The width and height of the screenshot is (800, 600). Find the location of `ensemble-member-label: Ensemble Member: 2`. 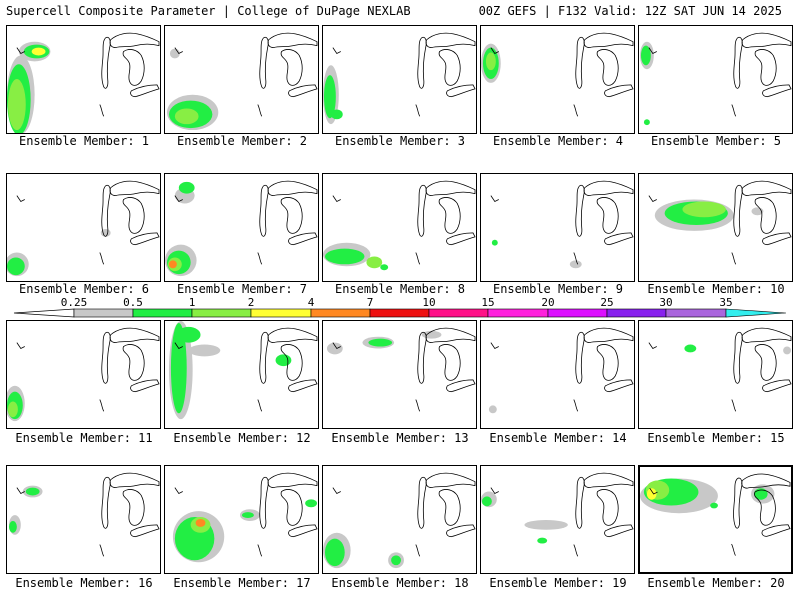

ensemble-member-label: Ensemble Member: 2 is located at coordinates (242, 141).